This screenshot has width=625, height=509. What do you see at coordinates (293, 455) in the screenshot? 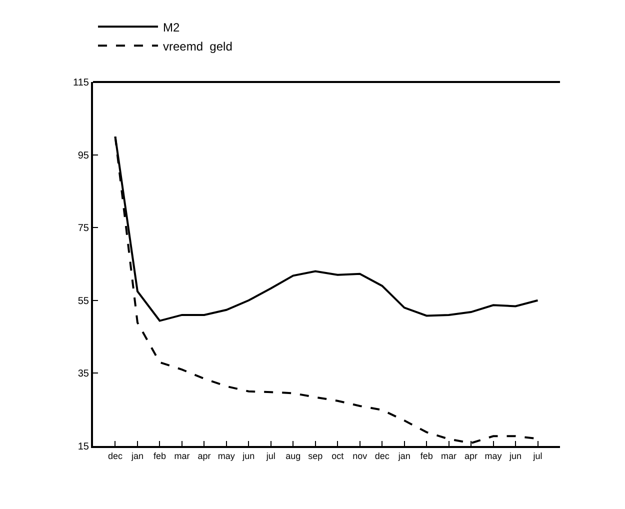
I see `x-tick-label: aug` at bounding box center [293, 455].